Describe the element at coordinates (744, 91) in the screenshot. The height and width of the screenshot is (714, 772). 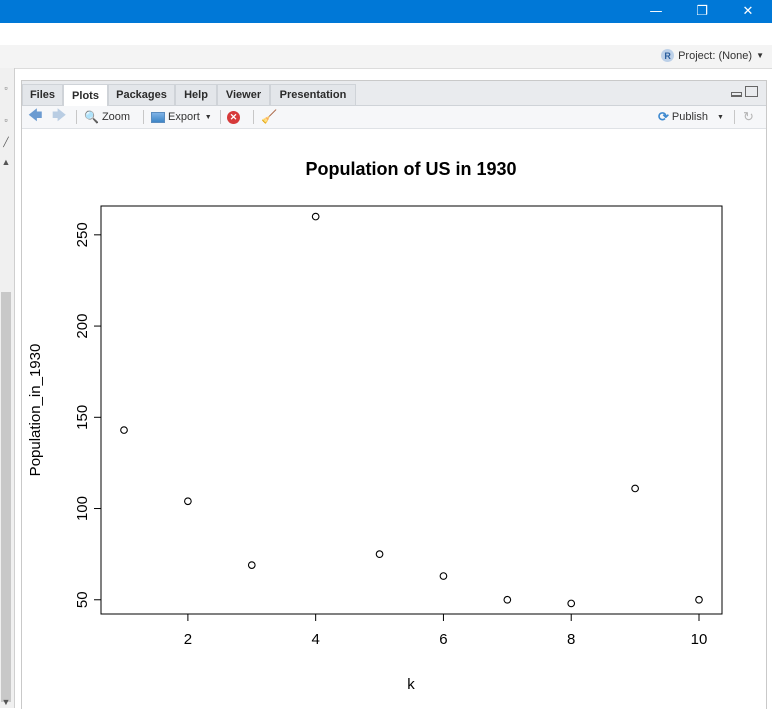
I see `pane-window-controls` at that location.